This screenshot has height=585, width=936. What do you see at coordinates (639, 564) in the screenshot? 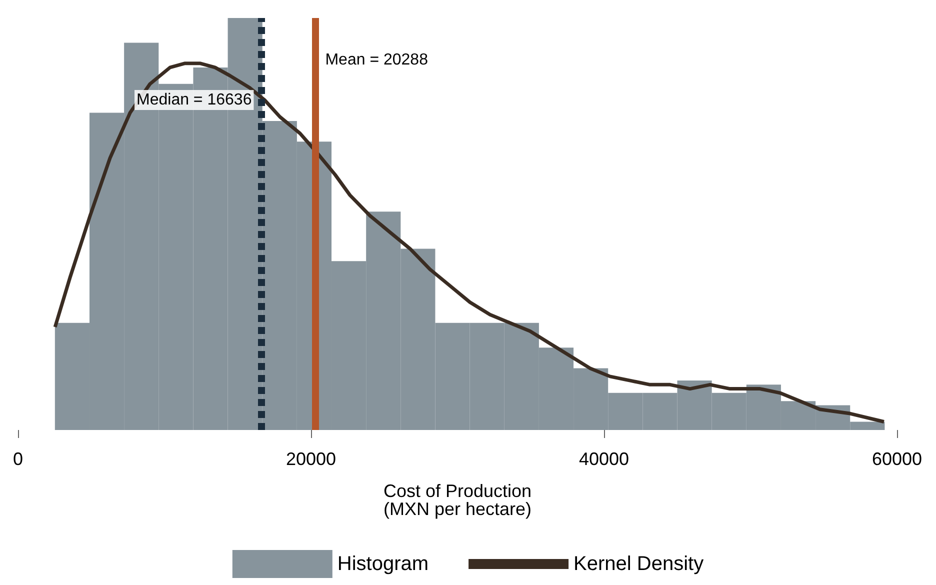
I see `legend-label: Kernel Density` at bounding box center [639, 564].